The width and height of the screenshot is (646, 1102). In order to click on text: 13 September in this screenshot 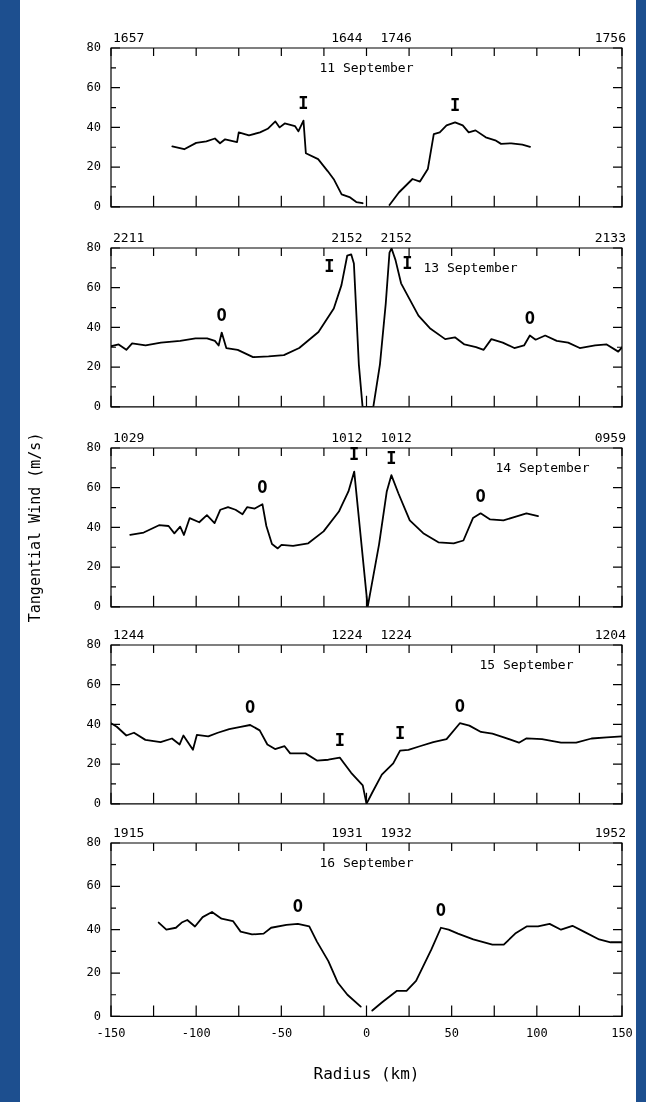, I will do `click(470, 267)`.